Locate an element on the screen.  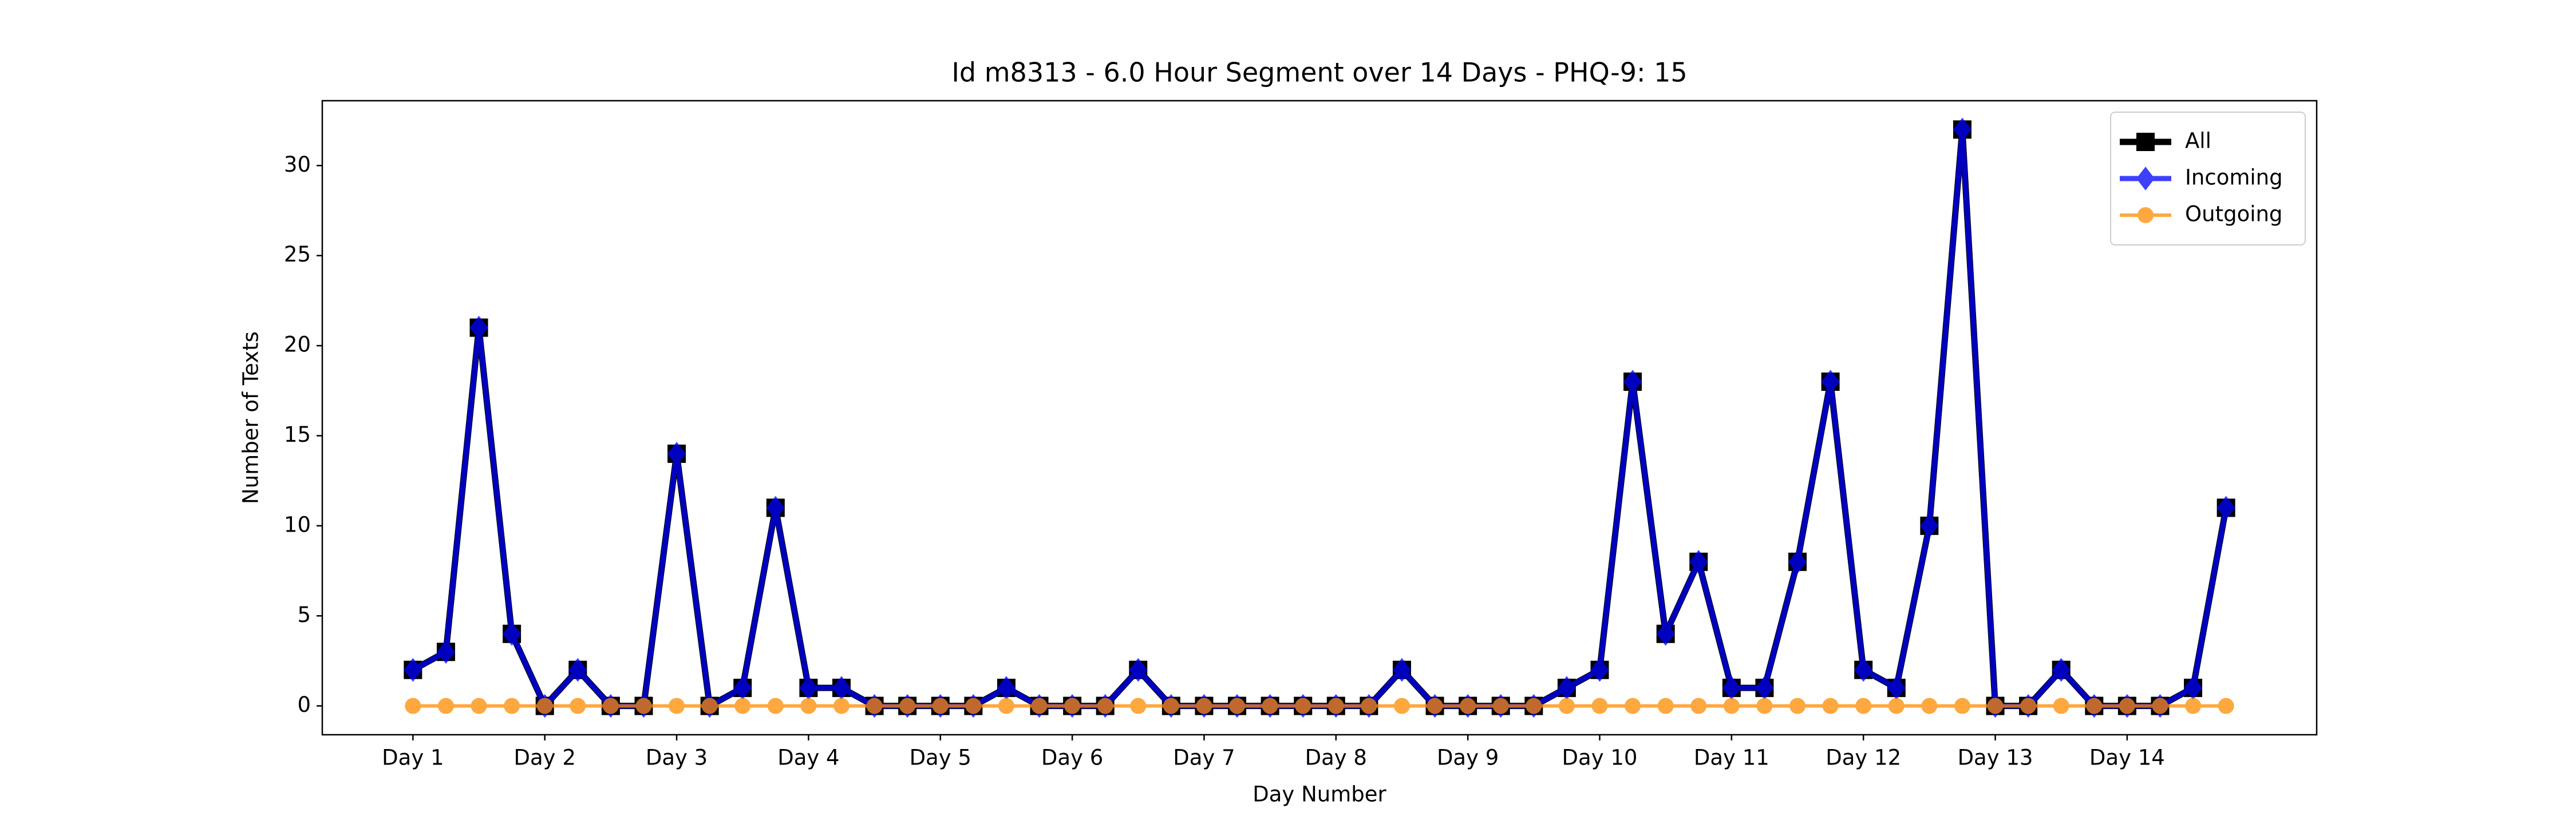
x-tick-label: Day 9 is located at coordinates (1468, 758).